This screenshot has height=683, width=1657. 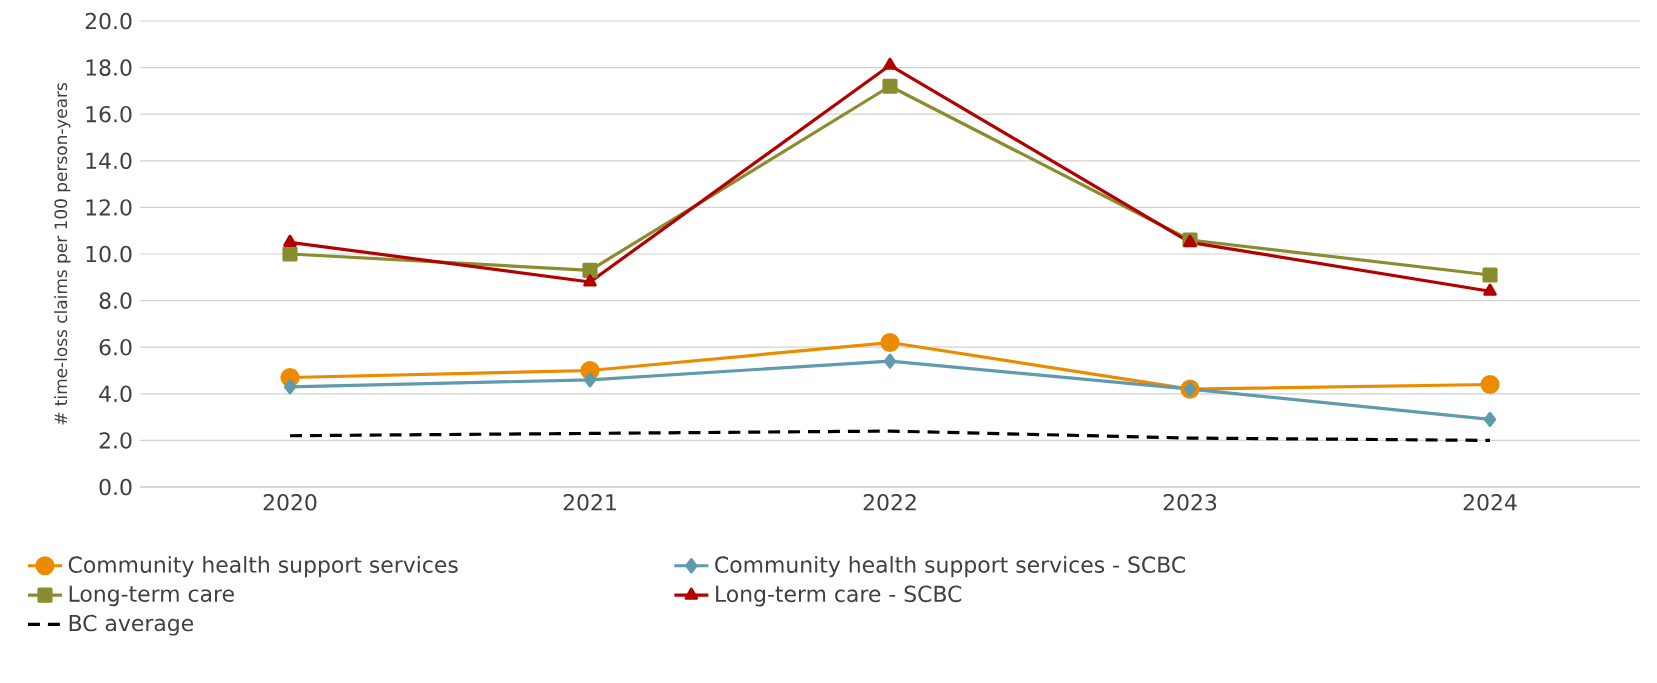 What do you see at coordinates (115, 300) in the screenshot?
I see `y-tick-label: 8.0` at bounding box center [115, 300].